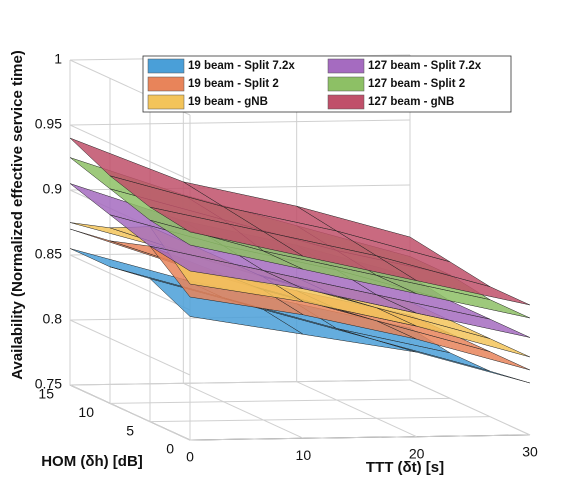 This screenshot has width=583, height=496. I want to click on legend-box, so click(327, 84).